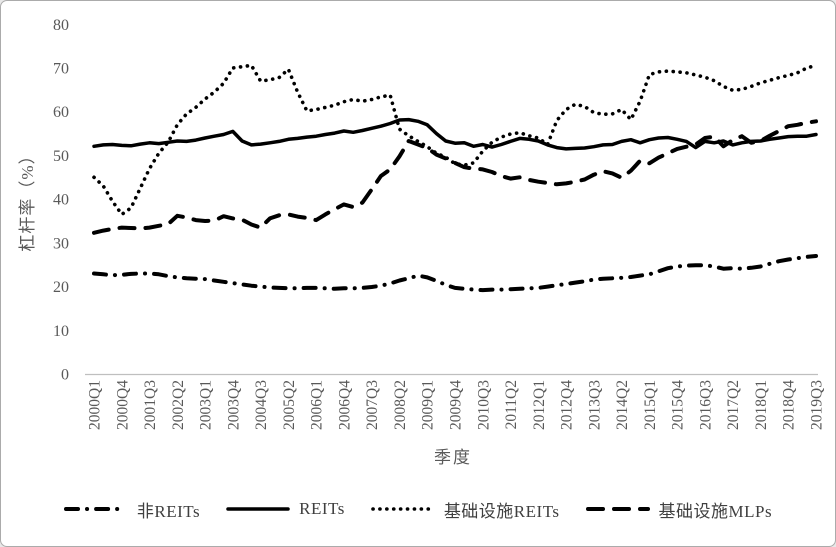 The width and height of the screenshot is (836, 547). What do you see at coordinates (61, 69) in the screenshot?
I see `y-tick-label: 70` at bounding box center [61, 69].